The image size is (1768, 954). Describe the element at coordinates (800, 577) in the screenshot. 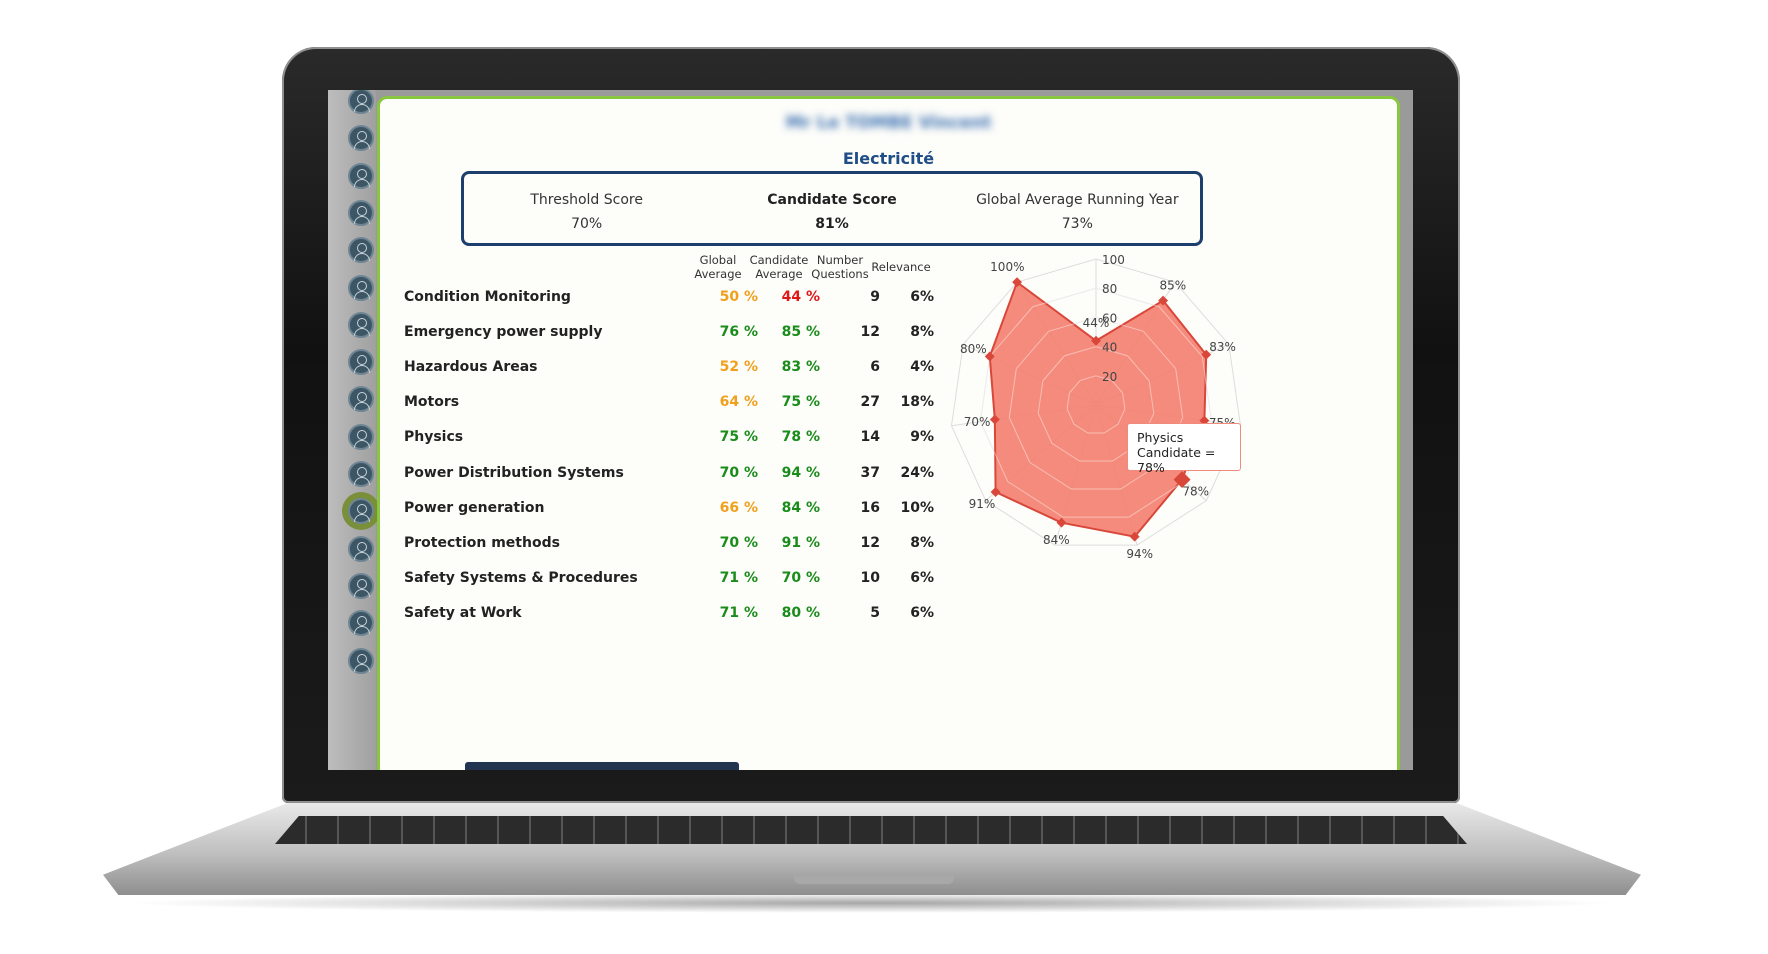

I see `candidate-average-cell: 70 %` at that location.